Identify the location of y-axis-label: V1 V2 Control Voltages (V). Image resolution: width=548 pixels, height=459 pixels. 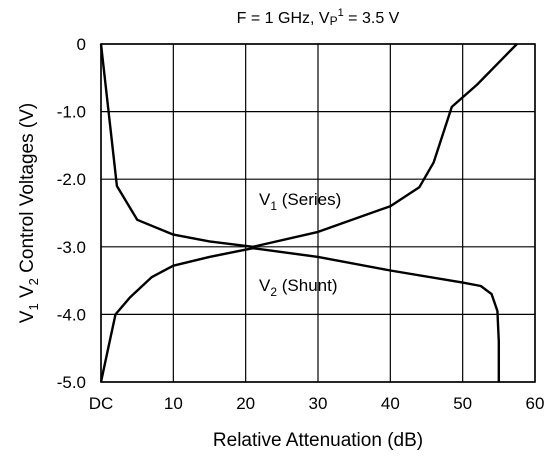
(29, 213).